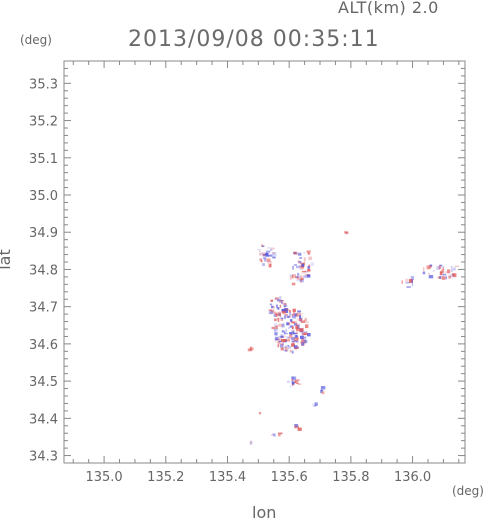 This screenshot has width=491, height=522. What do you see at coordinates (103, 477) in the screenshot?
I see `x-tick-label: 135.0` at bounding box center [103, 477].